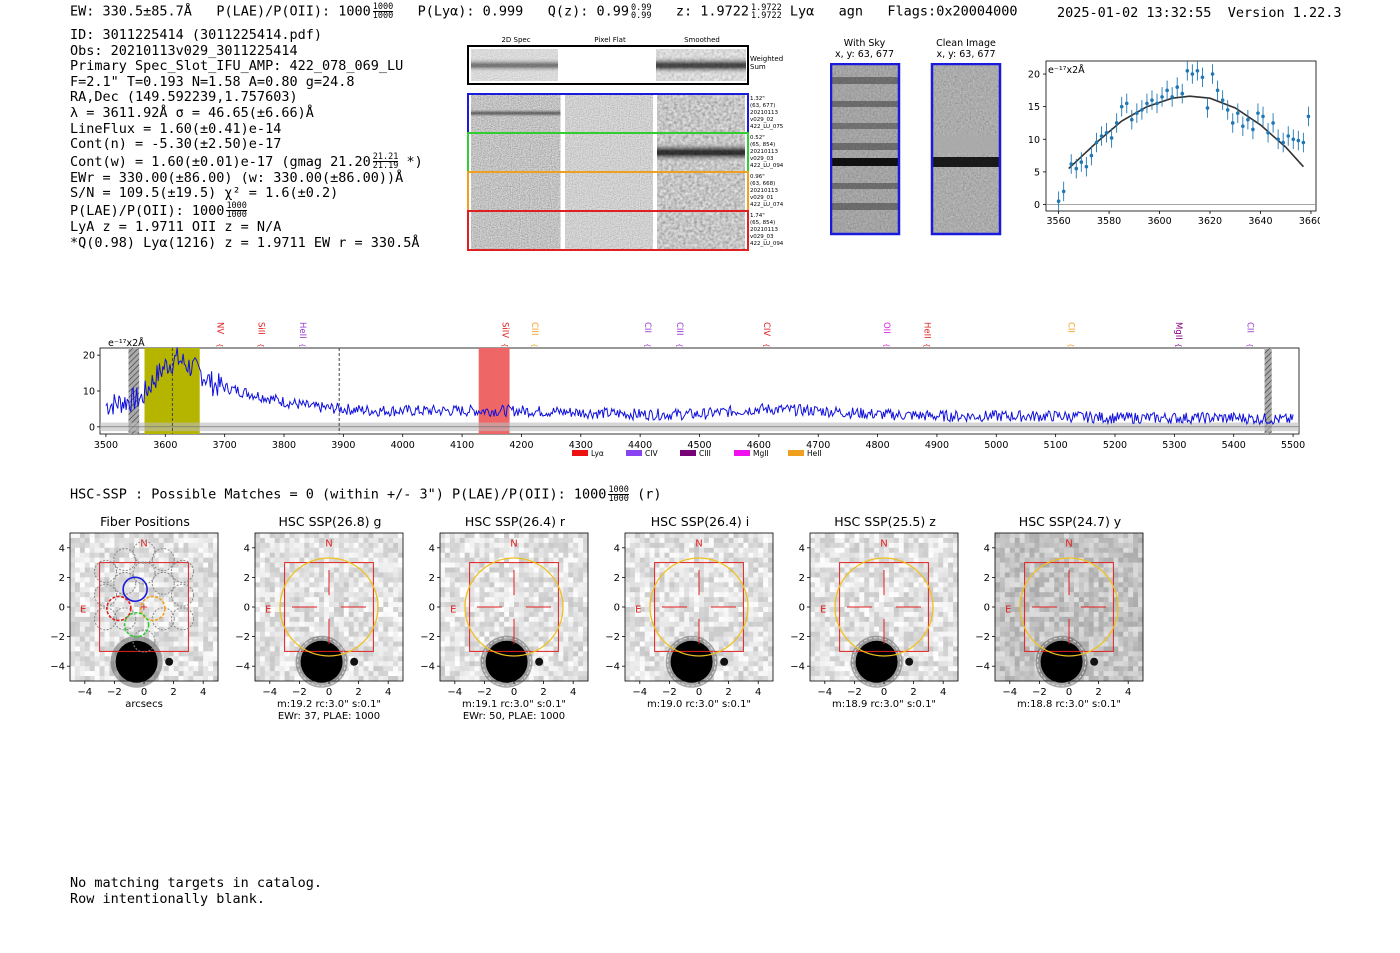 This screenshot has width=1400, height=953. What do you see at coordinates (916, 149) in the screenshot?
I see `sky-images` at bounding box center [916, 149].